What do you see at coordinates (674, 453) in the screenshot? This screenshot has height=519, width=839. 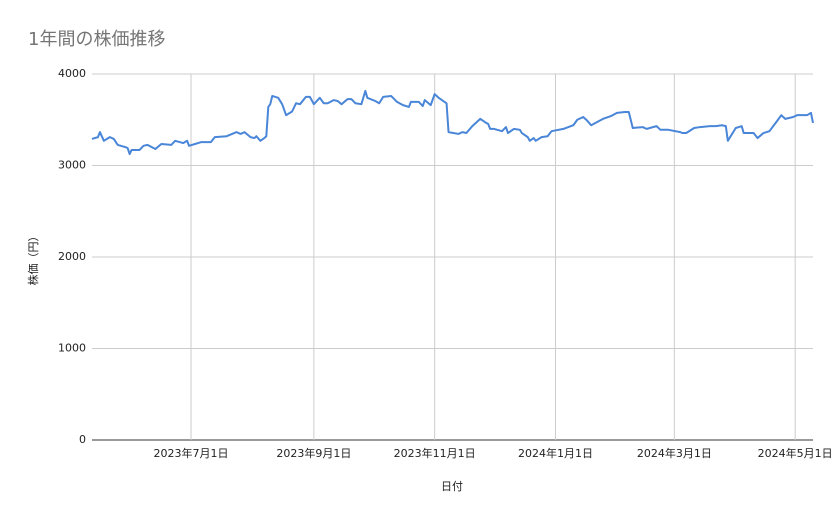 I see `x-tick-label: 2024年3月1日` at bounding box center [674, 453].